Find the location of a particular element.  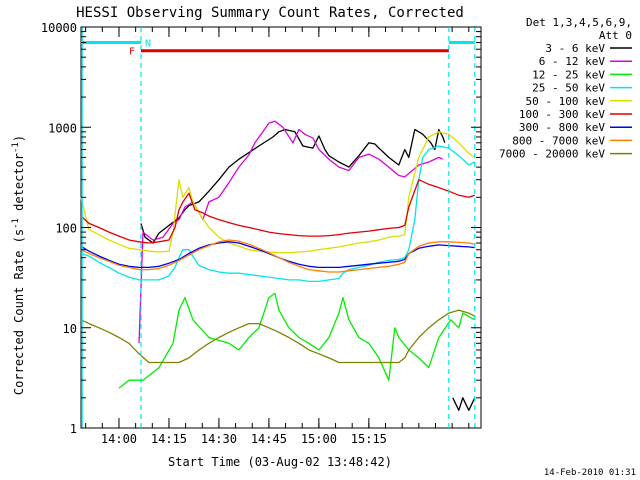

legend-header-line1: Det 1,3,4,5,6,9, is located at coordinates (579, 22).